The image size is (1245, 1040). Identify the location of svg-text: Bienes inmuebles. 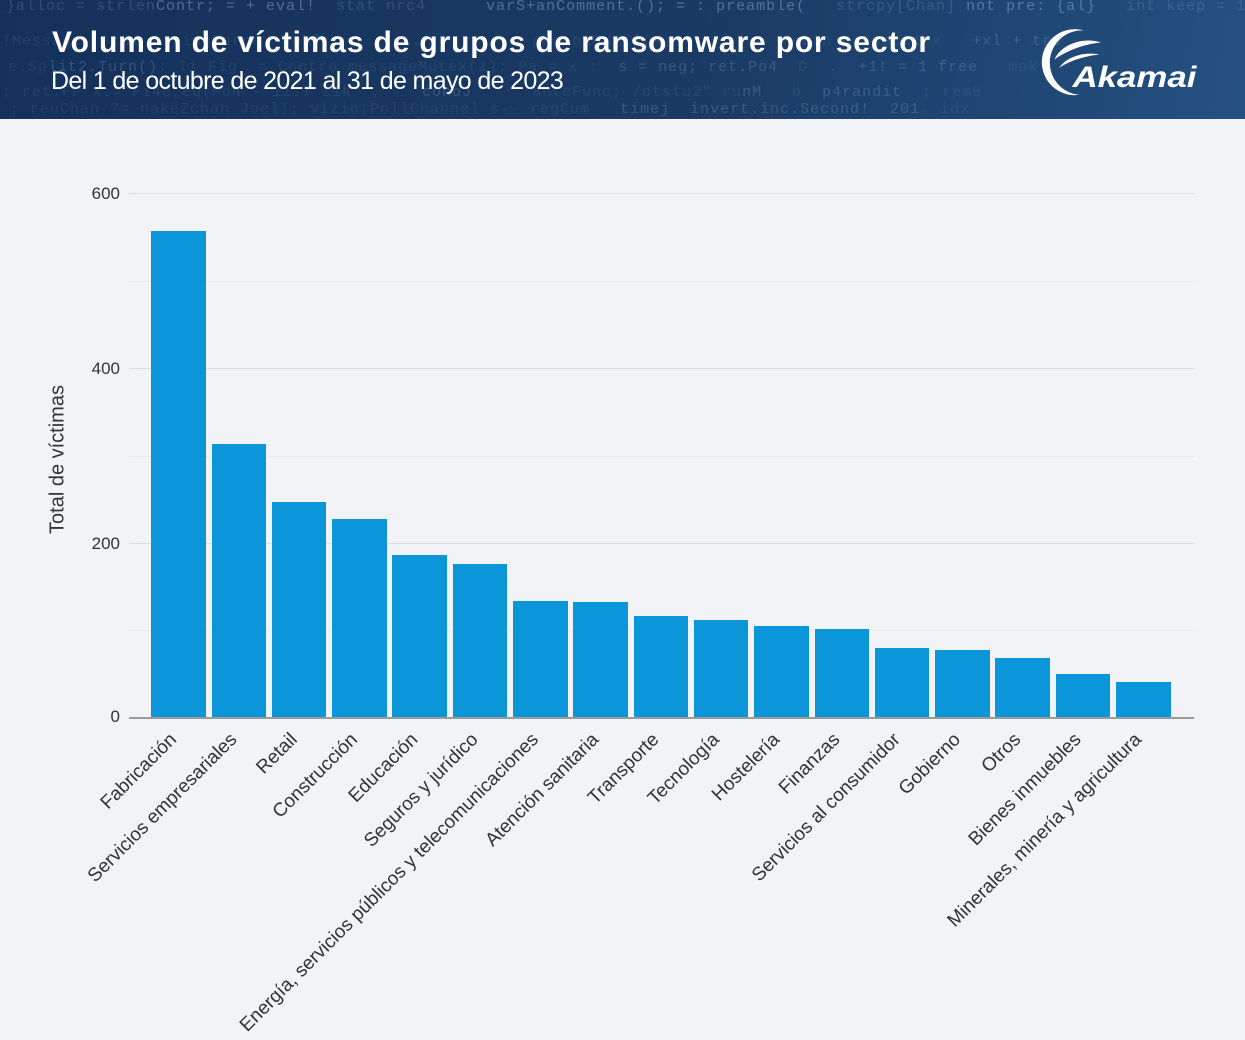
(1025, 789).